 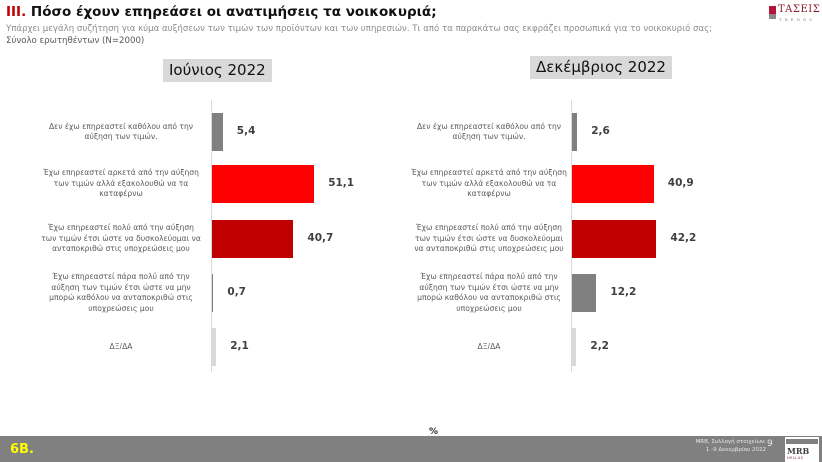 I want to click on value-label: 12,2, so click(x=623, y=292).